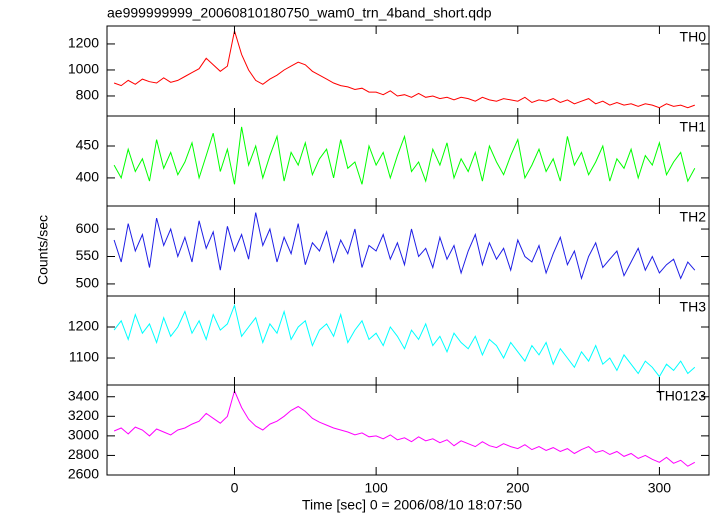  What do you see at coordinates (83, 415) in the screenshot?
I see `y-tick-label: 3200` at bounding box center [83, 415].